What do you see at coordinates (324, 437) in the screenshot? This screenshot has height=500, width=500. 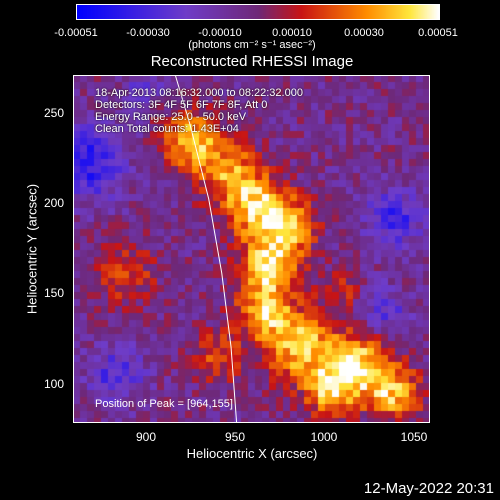 I see `x-tick-label: 1000` at bounding box center [324, 437].